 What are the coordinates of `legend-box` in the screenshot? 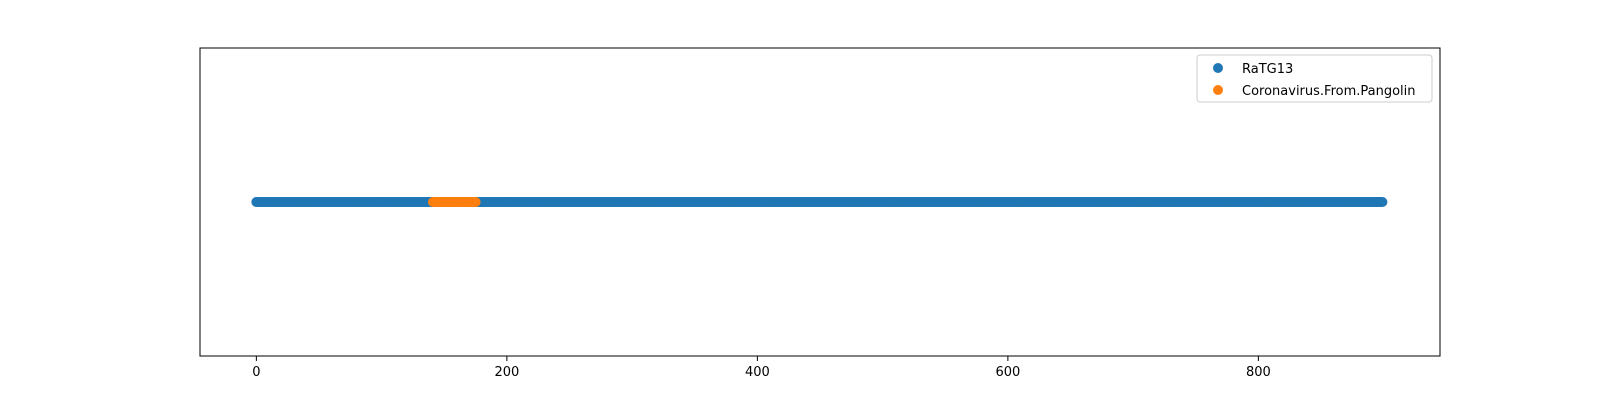 It's located at (1314, 78).